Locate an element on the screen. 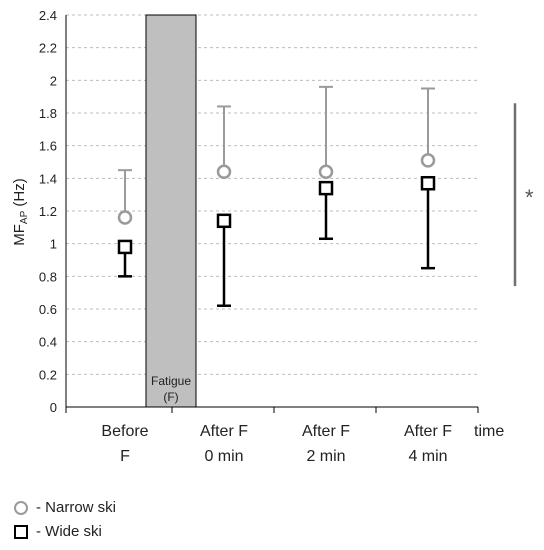 This screenshot has height=550, width=544. y-tick-labels: 0 0.2 0.4 0.6 0.8 1 1.2 1.4 1.6 1.8 2 2.2 2.4 is located at coordinates (48, 211).